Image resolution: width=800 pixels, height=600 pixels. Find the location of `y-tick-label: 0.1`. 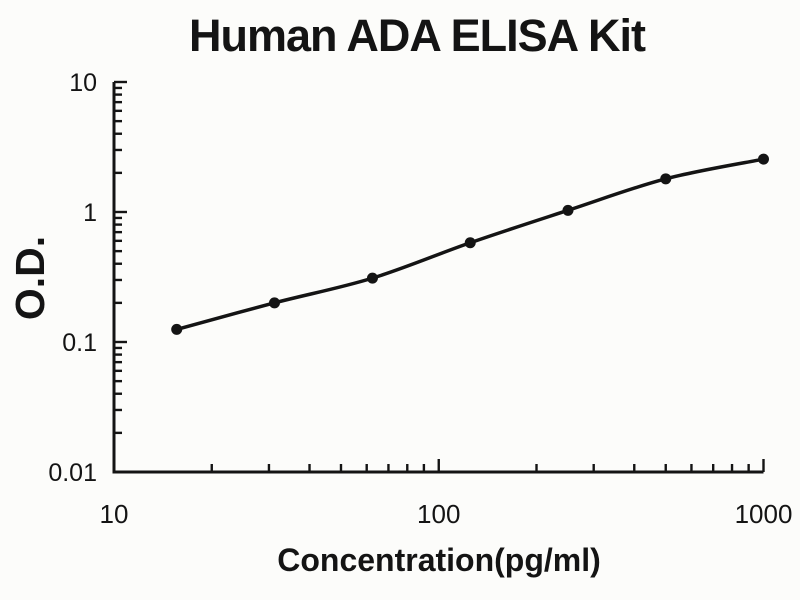

y-tick-label: 0.1 is located at coordinates (79, 343).